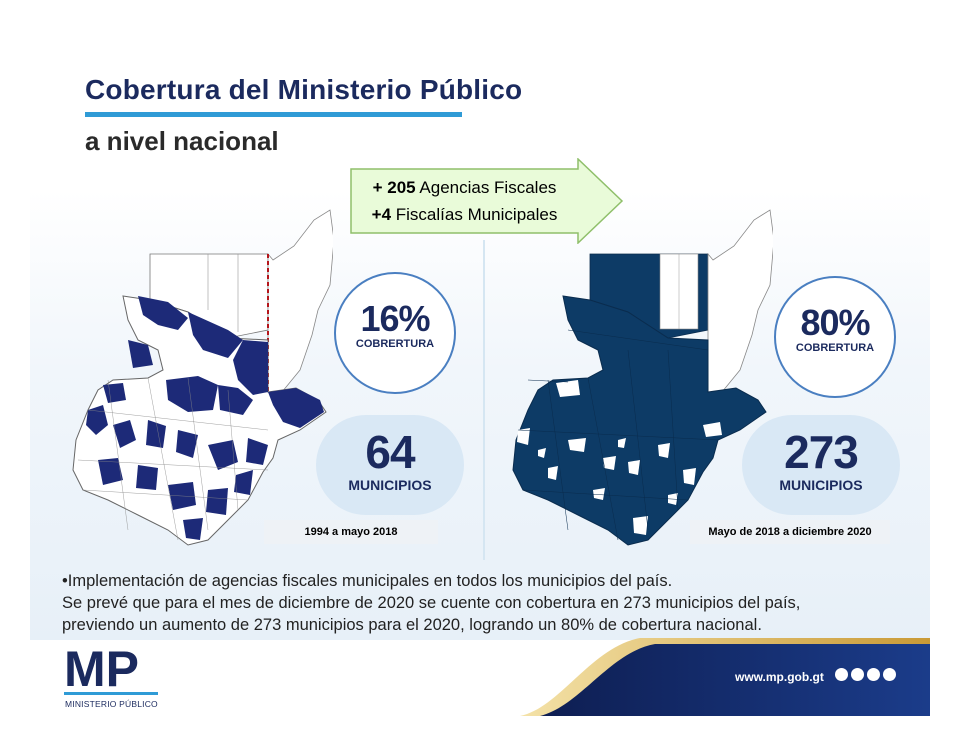 Image resolution: width=973 pixels, height=751 pixels. Describe the element at coordinates (182, 141) in the screenshot. I see `page-subtitle: a nivel nacional` at that location.